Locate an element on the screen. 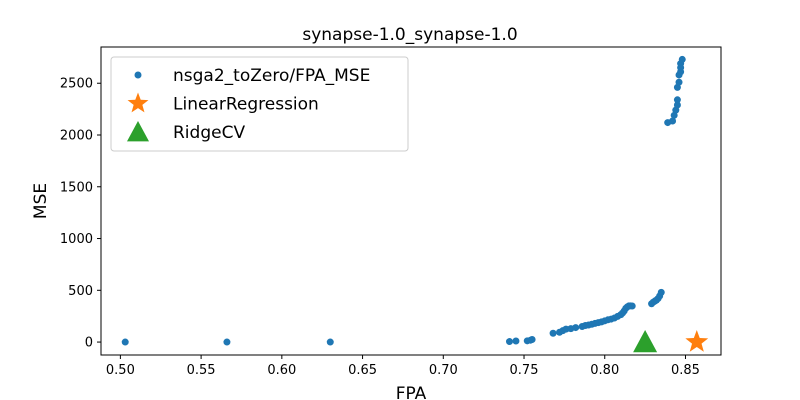 Image resolution: width=800 pixels, height=400 pixels. y-tick-label: 1000 is located at coordinates (76, 239).